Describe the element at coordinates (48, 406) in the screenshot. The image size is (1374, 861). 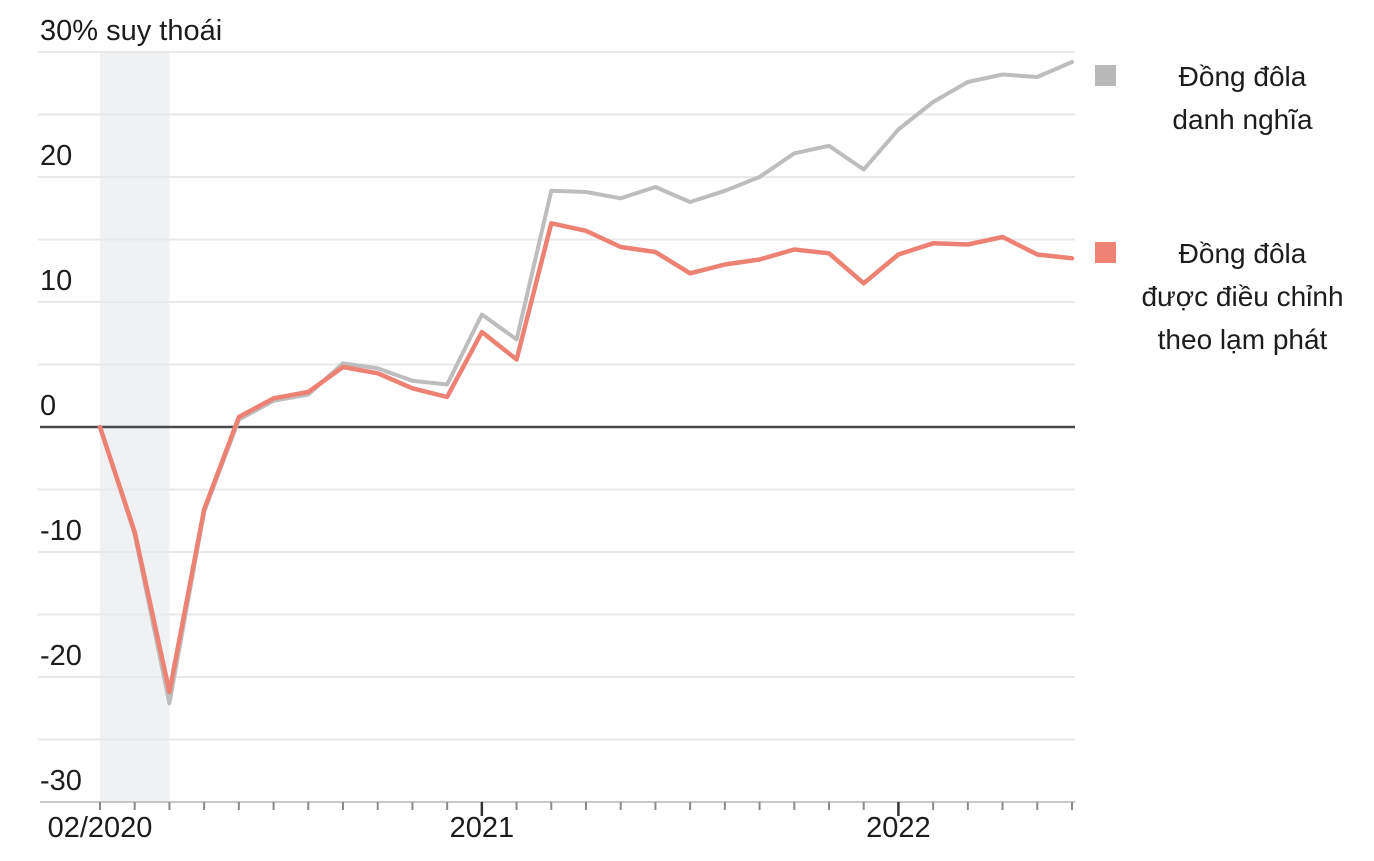
I see `y-axis-label: 0` at that location.